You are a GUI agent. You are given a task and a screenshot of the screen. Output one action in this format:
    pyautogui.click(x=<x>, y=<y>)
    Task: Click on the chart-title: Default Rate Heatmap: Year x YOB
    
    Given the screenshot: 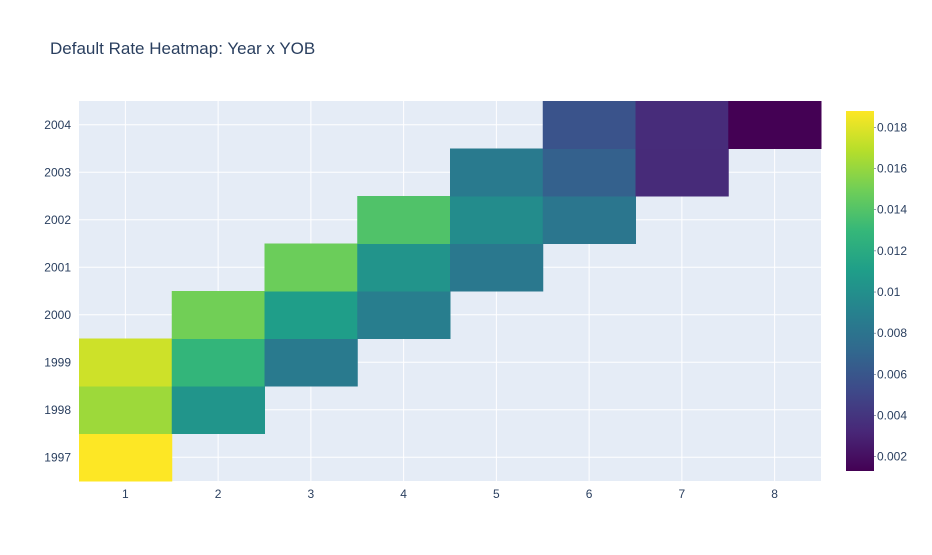 What is the action you would take?
    pyautogui.click(x=182, y=48)
    